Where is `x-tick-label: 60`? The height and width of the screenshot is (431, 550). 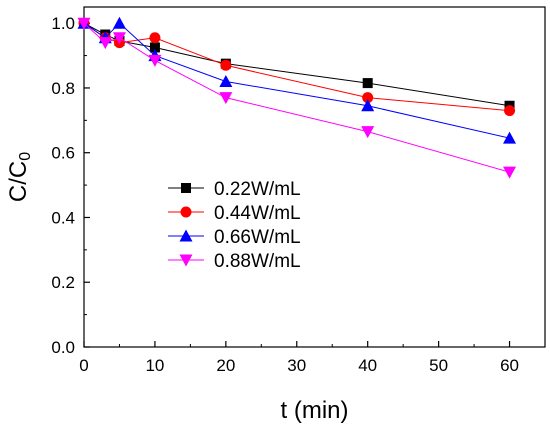
x-tick-label: 60 is located at coordinates (509, 365).